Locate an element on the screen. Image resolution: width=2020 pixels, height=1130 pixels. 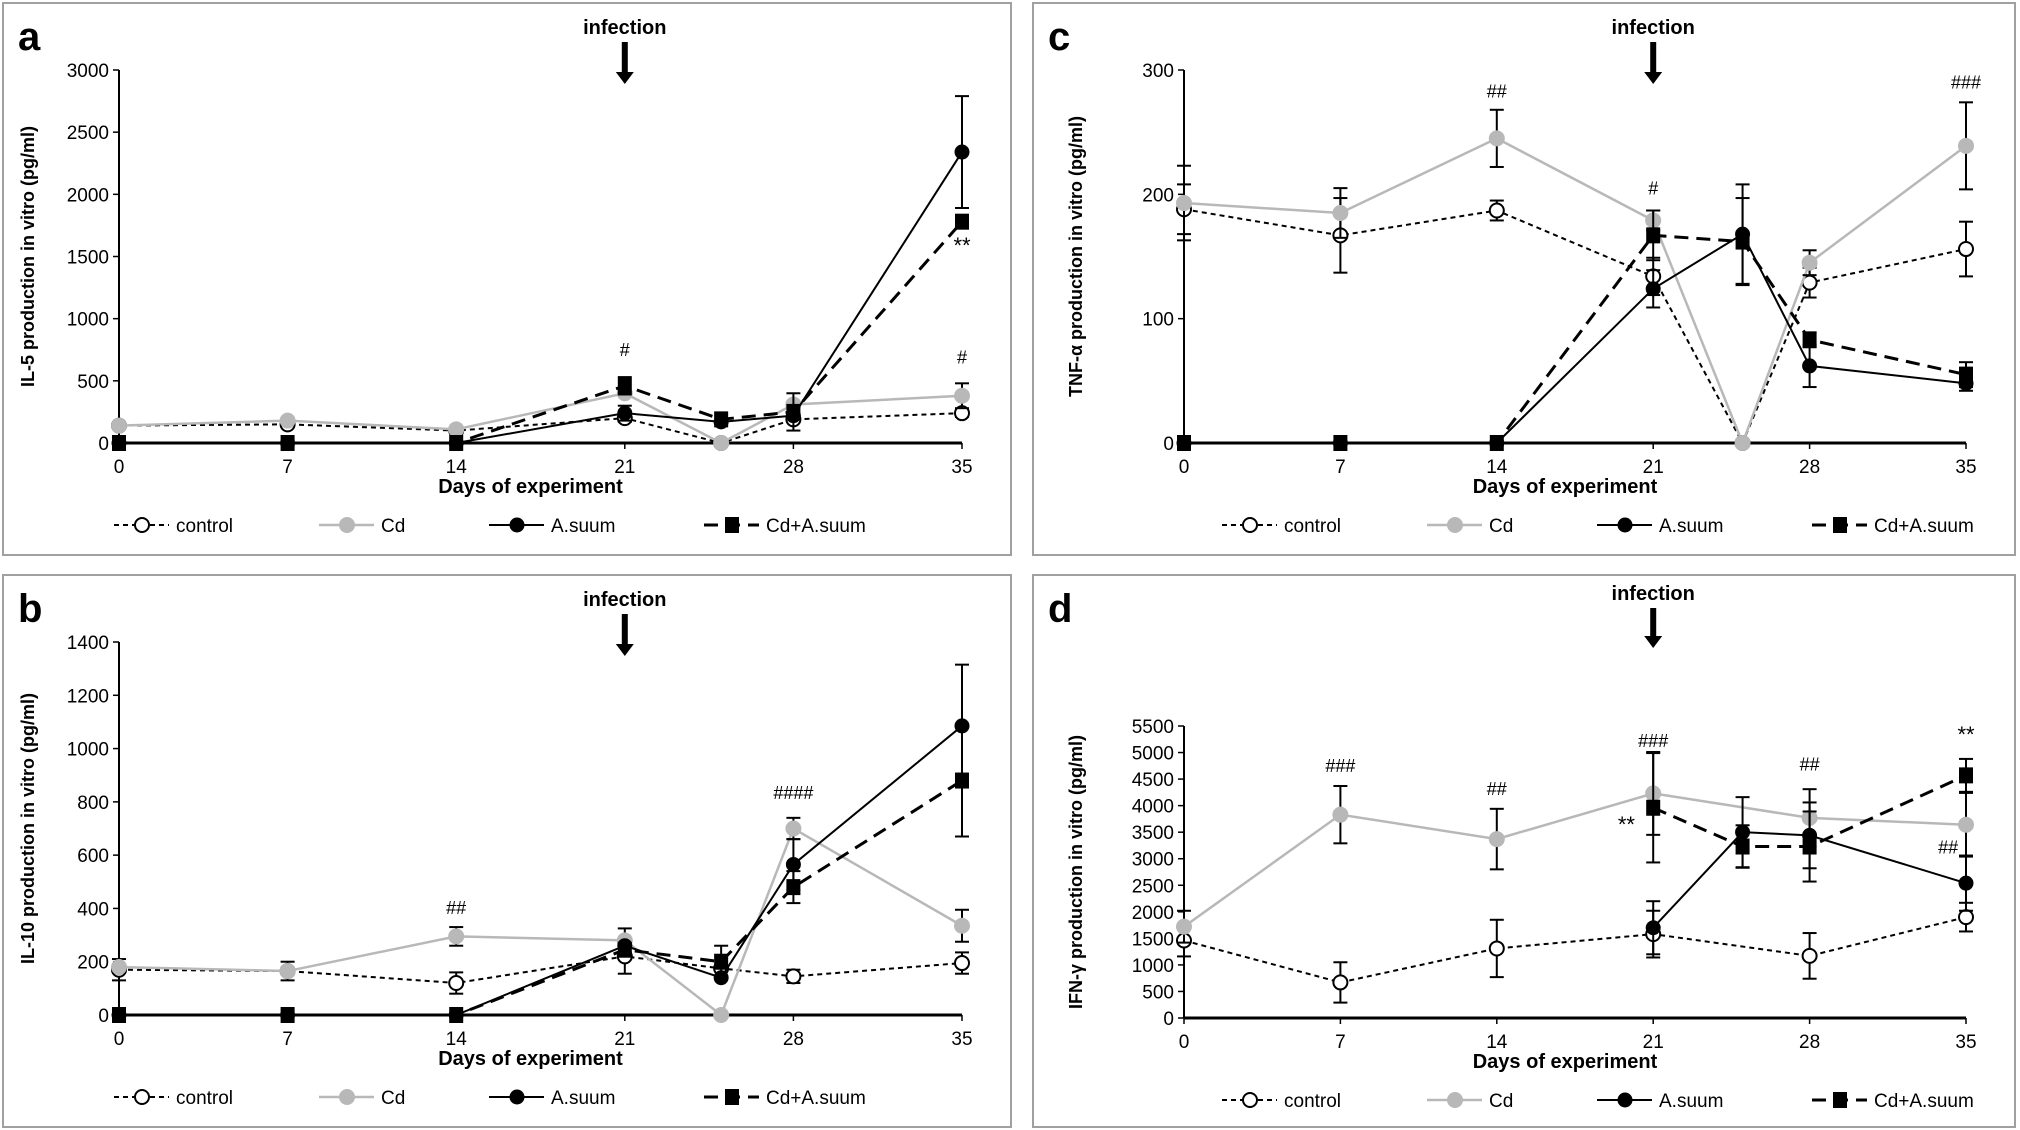
series-asuum is located at coordinates (540, 273).